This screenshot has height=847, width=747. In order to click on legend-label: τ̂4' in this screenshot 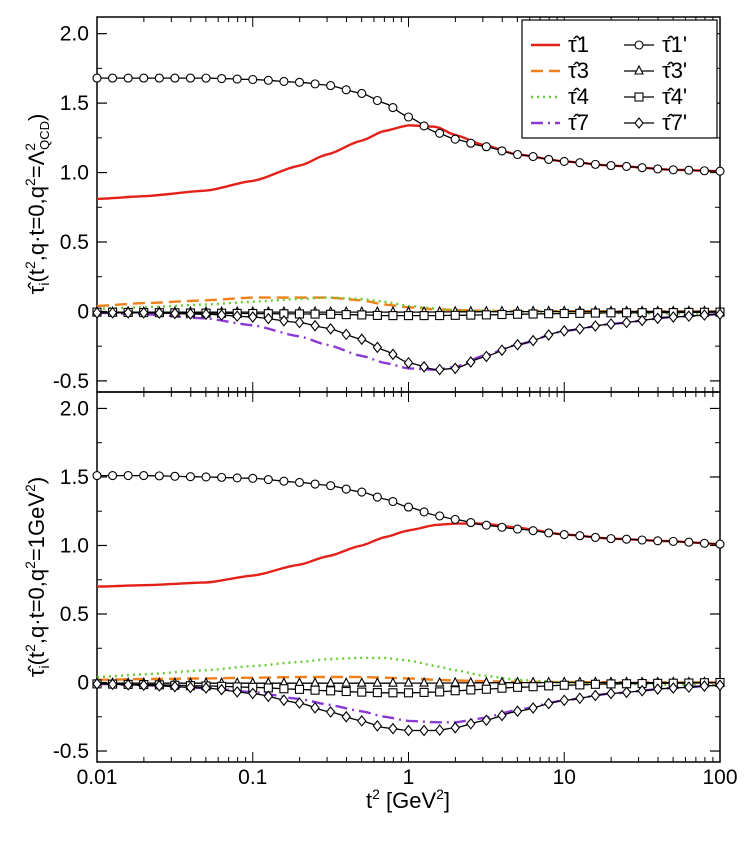, I will do `click(674, 96)`.